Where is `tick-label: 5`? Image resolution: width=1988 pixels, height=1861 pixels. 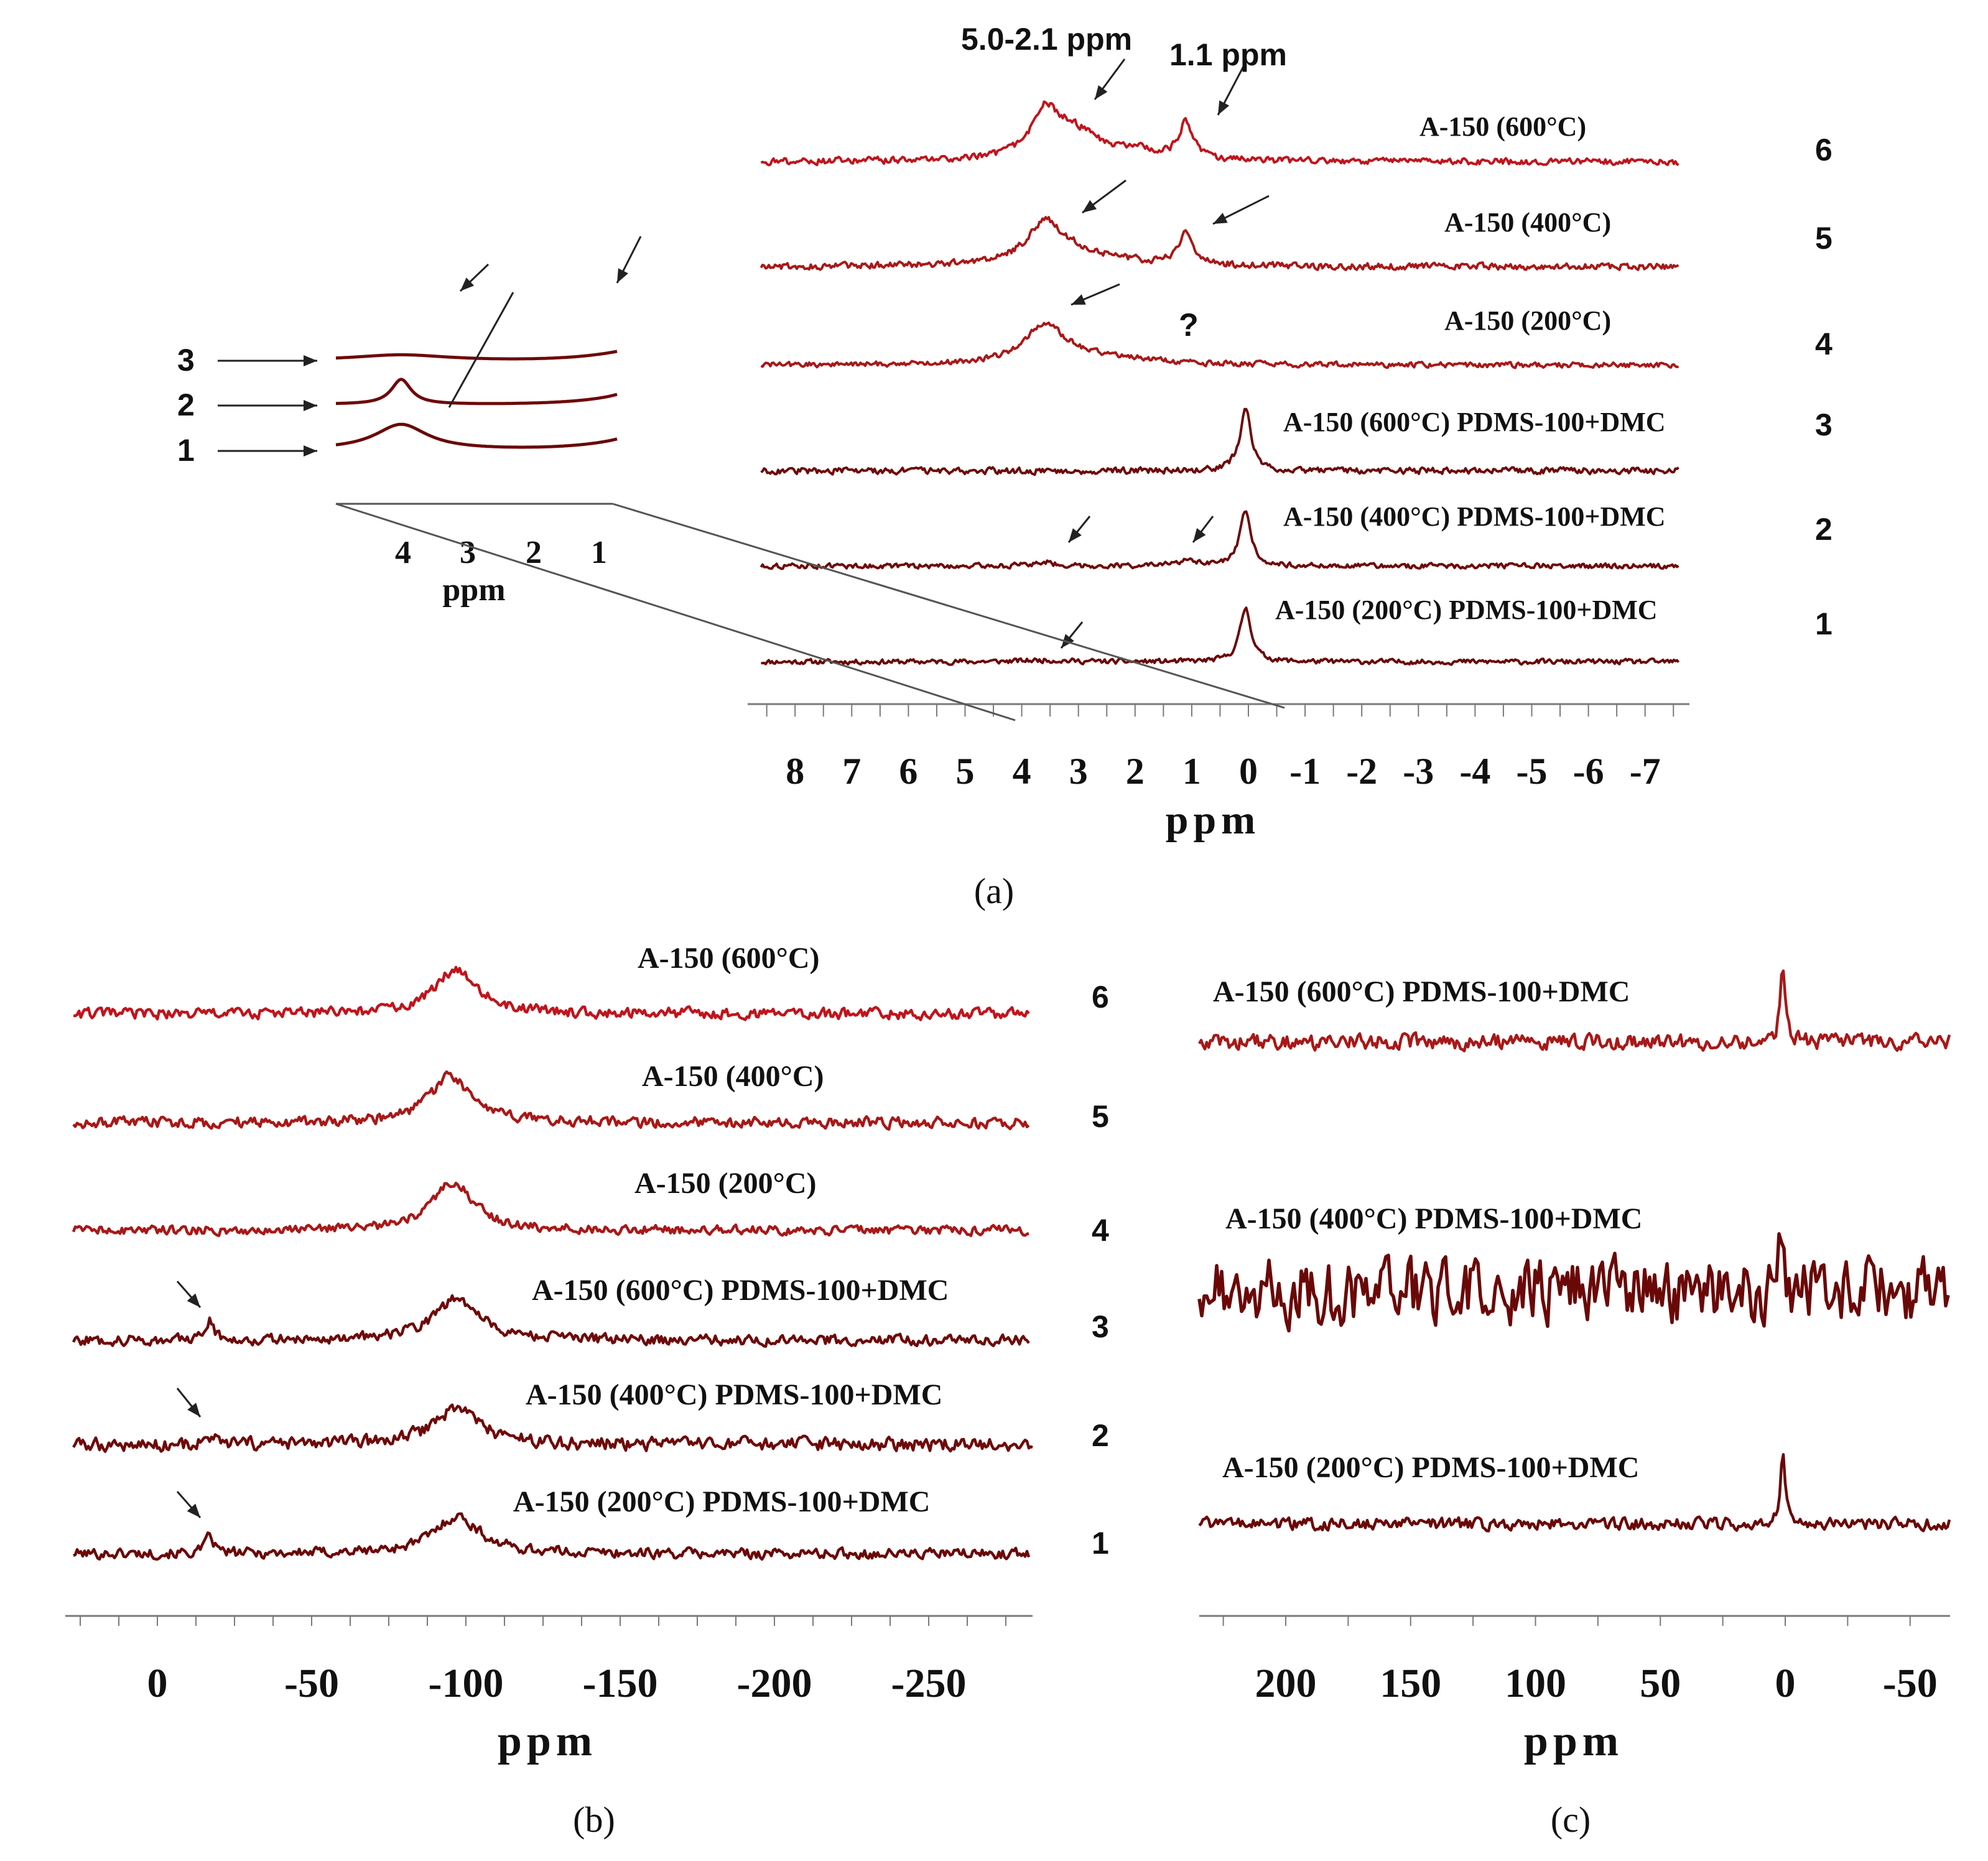
tick-label: 5 is located at coordinates (965, 771).